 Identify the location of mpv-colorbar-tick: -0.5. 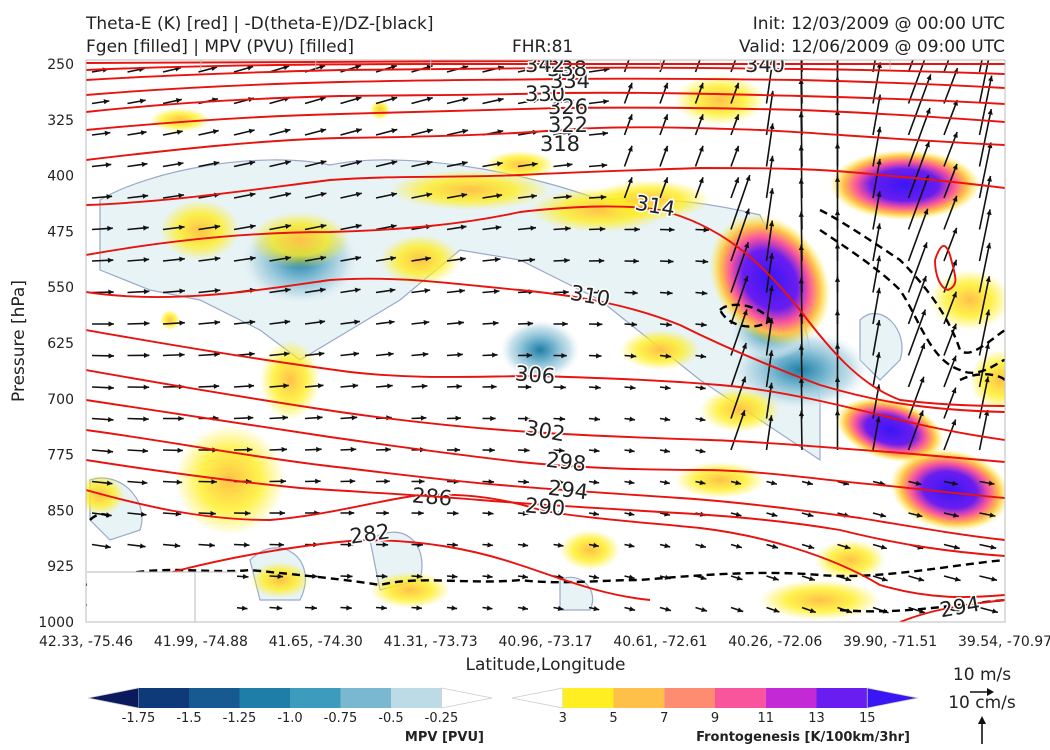
(390, 718).